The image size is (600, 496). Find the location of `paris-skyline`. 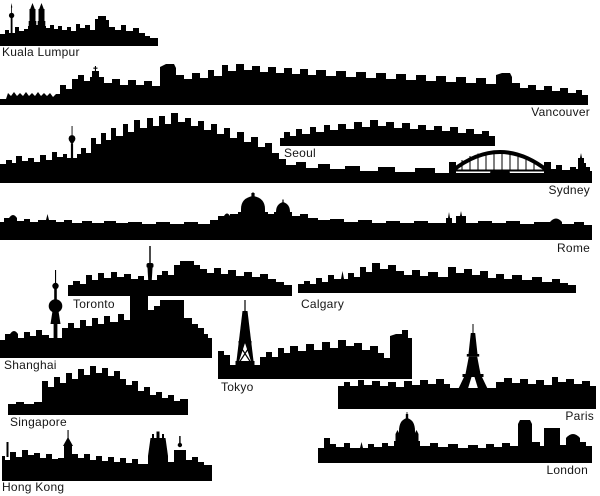

paris-skyline is located at coordinates (467, 366).